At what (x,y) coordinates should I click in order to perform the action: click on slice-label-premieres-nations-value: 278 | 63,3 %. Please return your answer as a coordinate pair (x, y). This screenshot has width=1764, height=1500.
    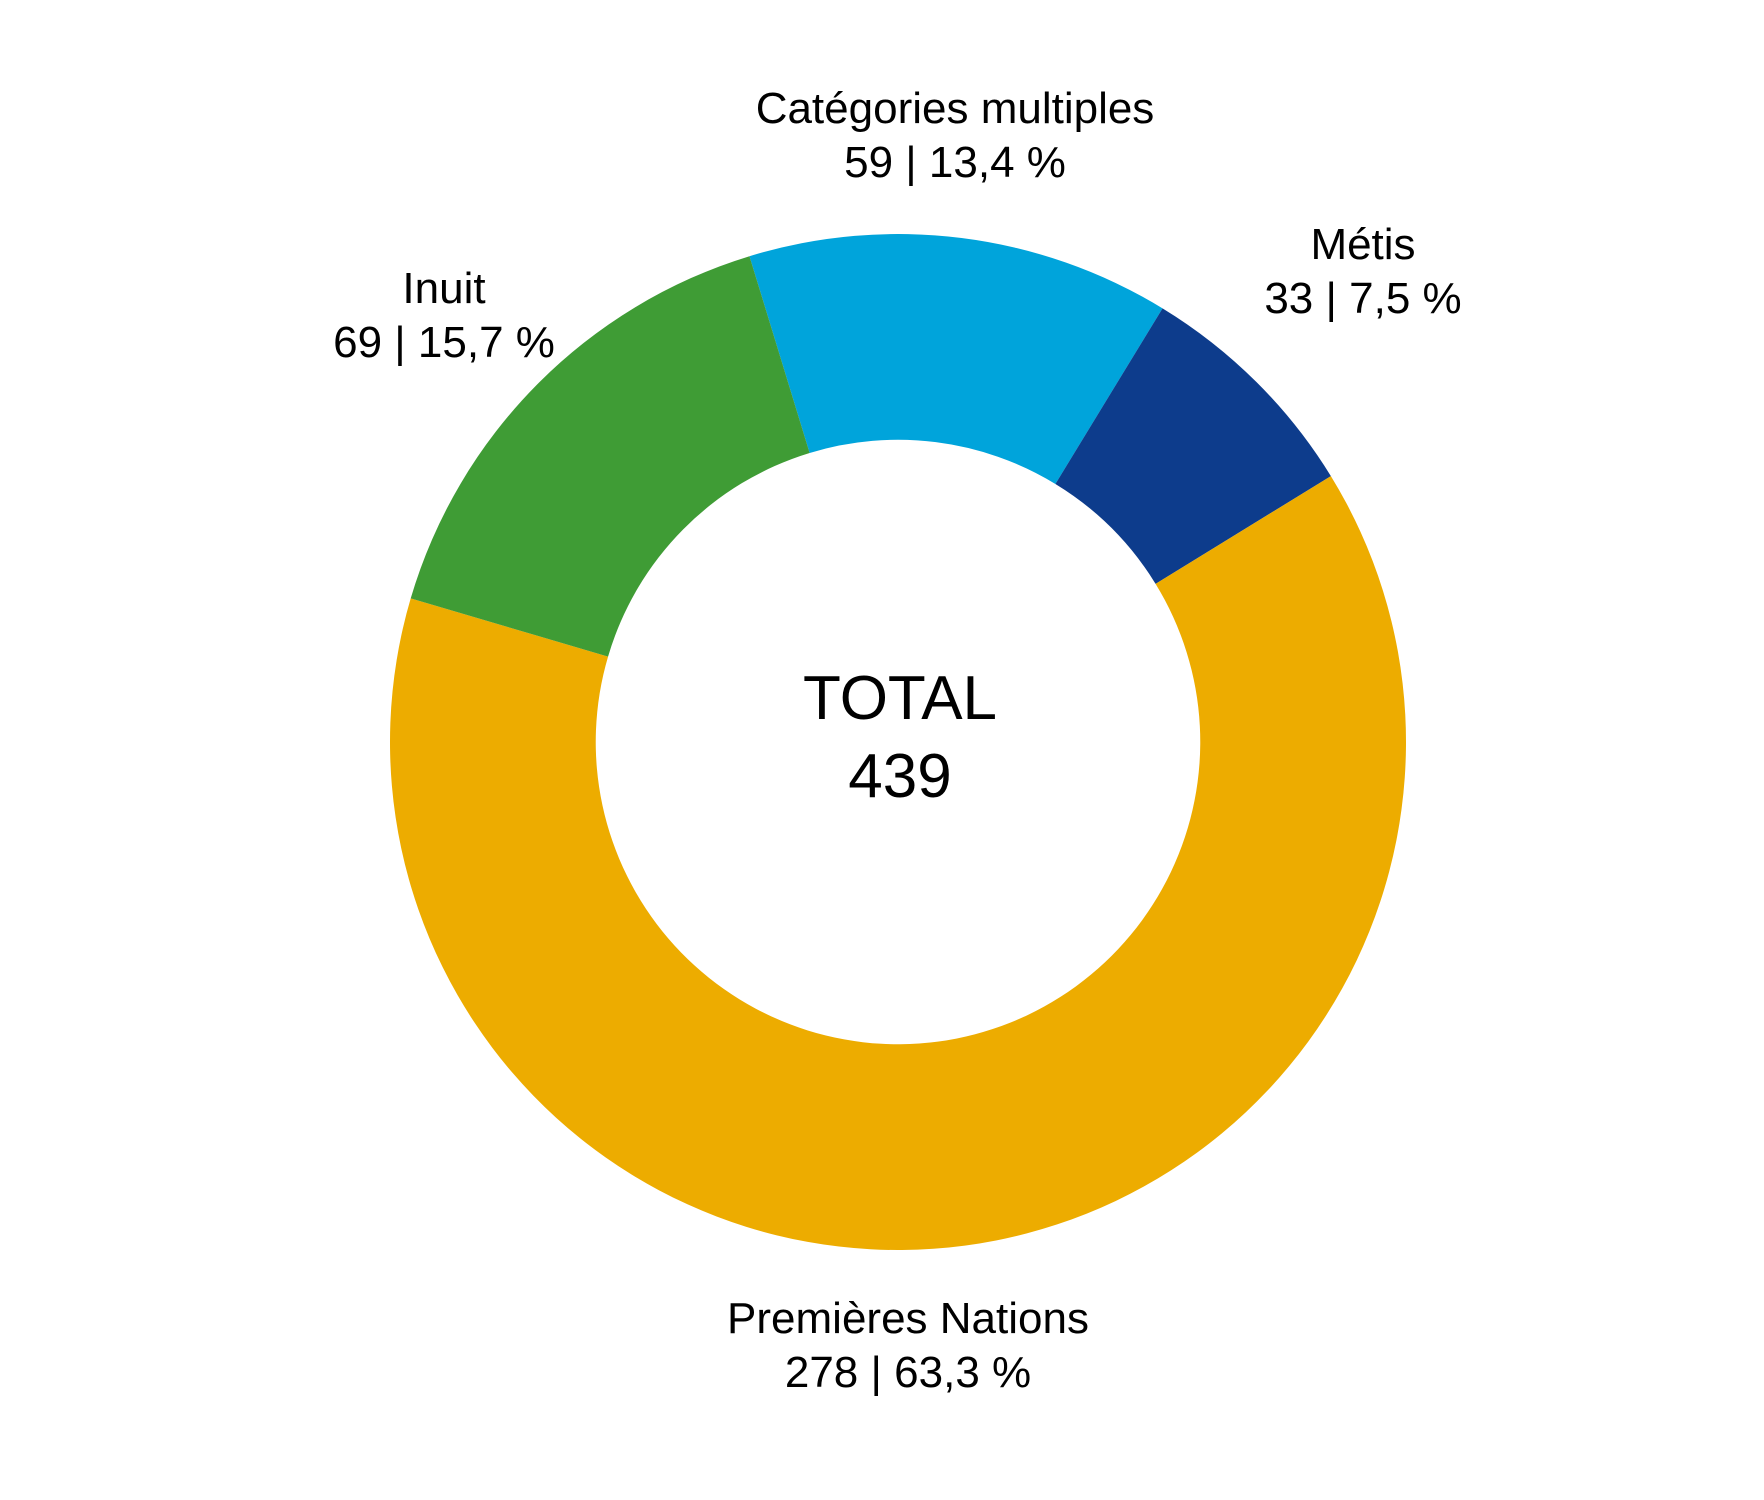
    Looking at the image, I should click on (908, 1372).